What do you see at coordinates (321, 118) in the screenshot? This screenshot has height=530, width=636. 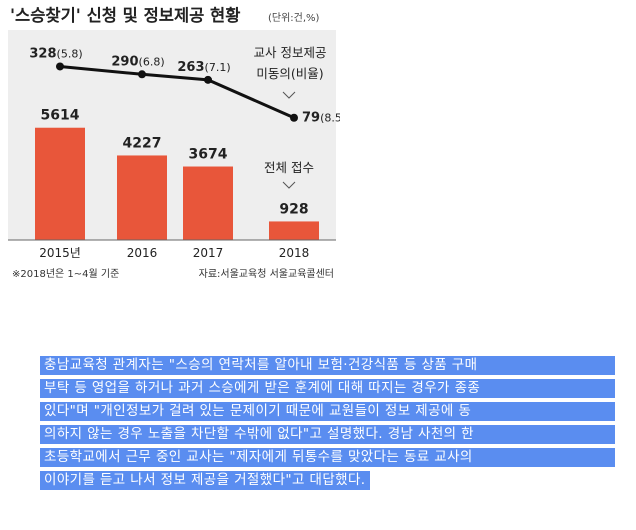 I see `line-value-label: 79(8.5)` at bounding box center [321, 118].